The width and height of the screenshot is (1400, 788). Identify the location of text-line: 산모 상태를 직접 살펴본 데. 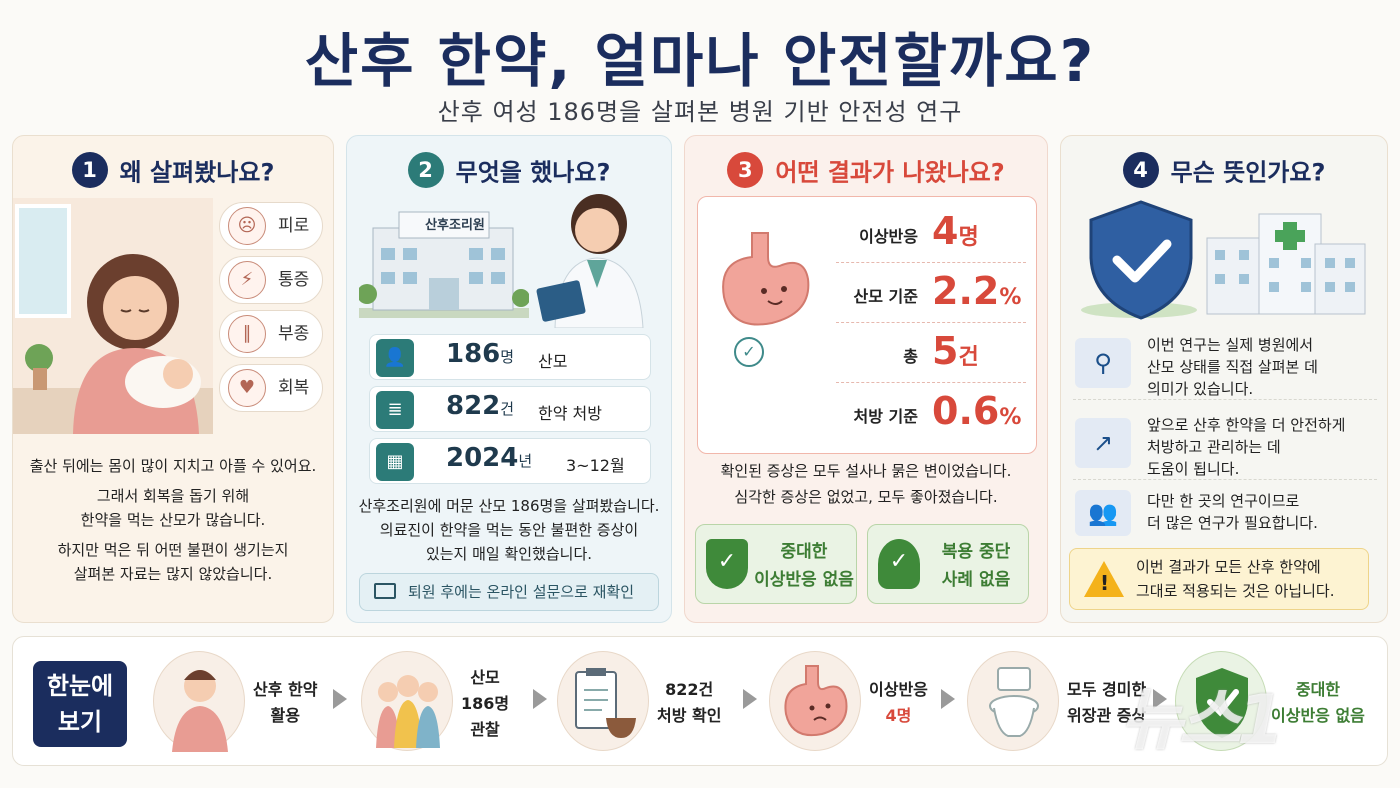
(1232, 367).